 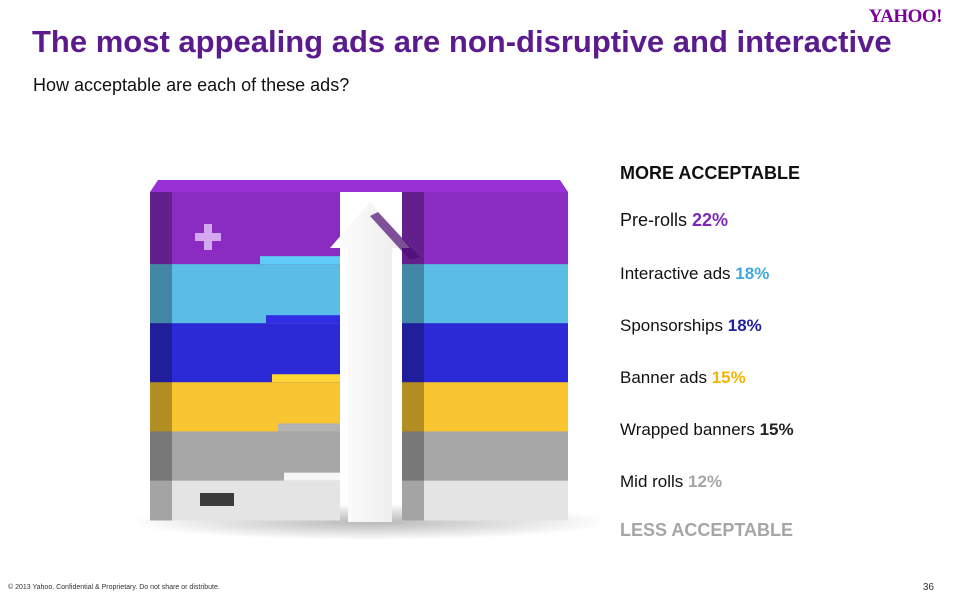 I want to click on legend-value: 12%, so click(x=705, y=481).